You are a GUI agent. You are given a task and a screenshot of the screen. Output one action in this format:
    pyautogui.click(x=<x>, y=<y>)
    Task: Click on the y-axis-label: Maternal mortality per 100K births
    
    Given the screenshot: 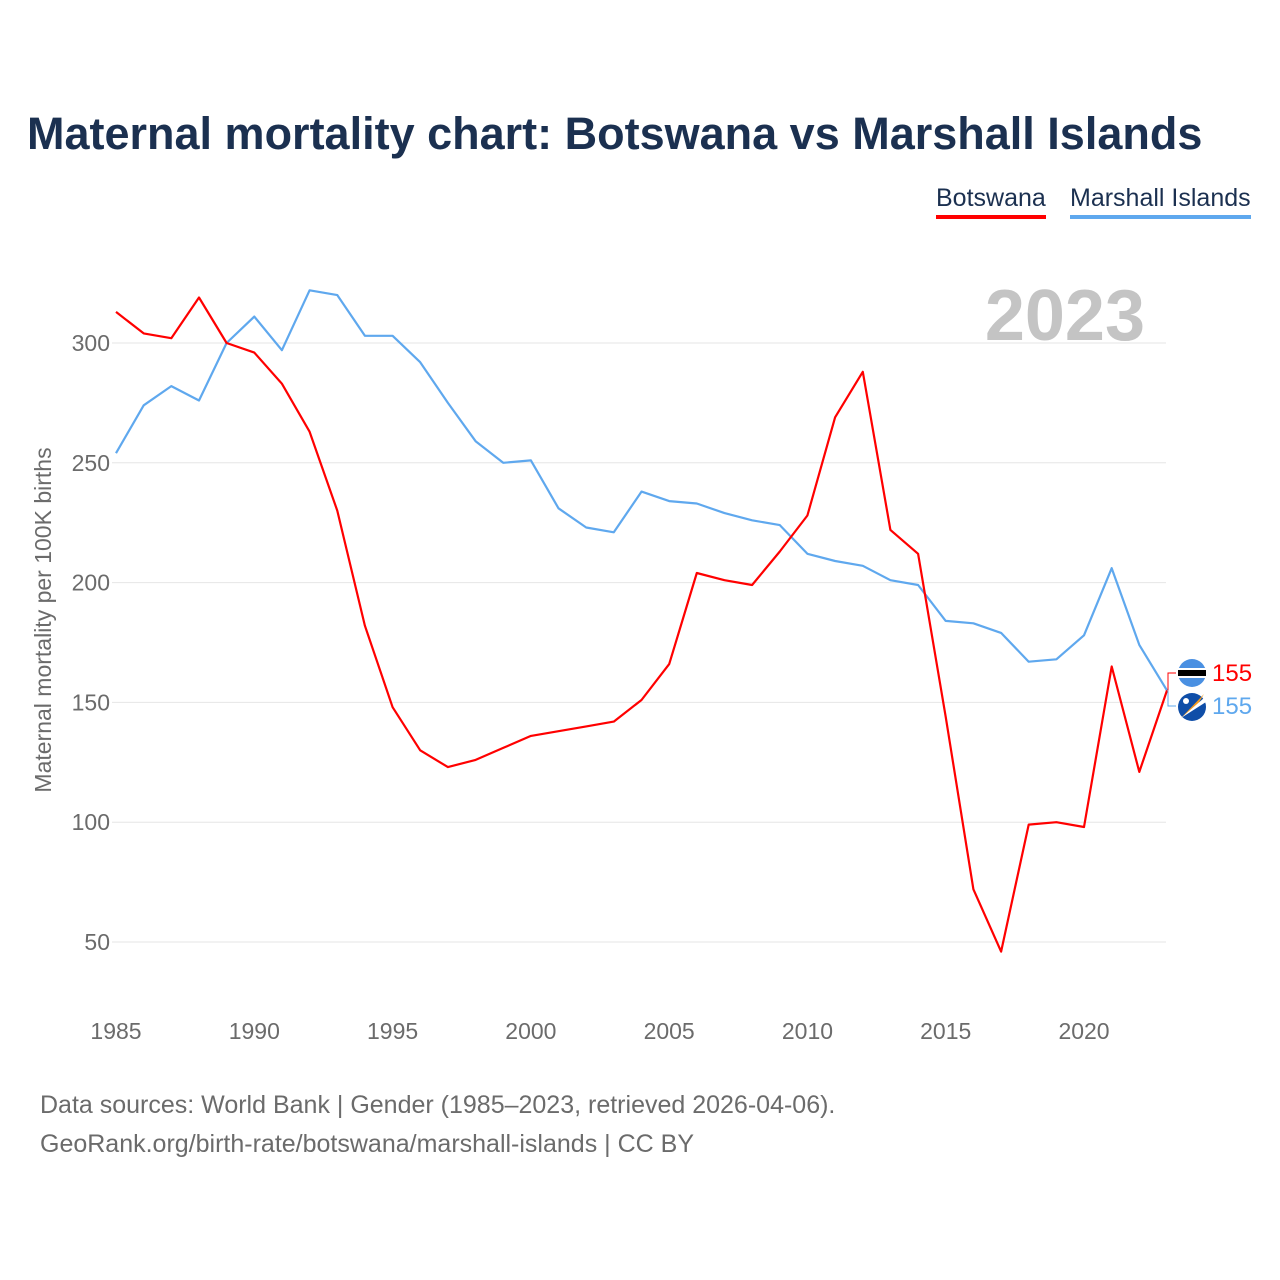 What is the action you would take?
    pyautogui.click(x=43, y=619)
    